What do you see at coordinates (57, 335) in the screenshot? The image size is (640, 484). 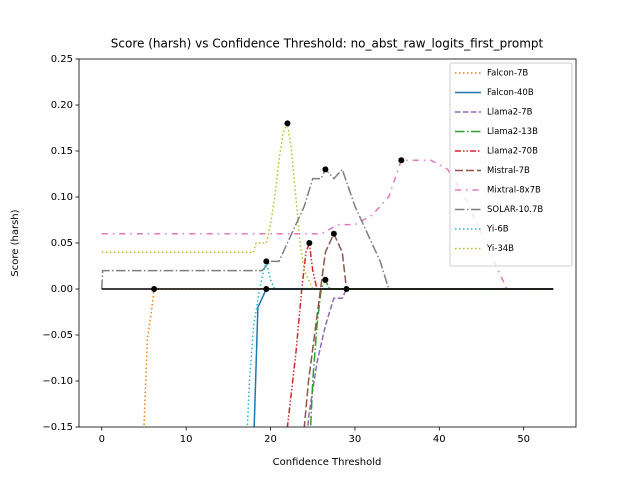 I see `y-tick-label: −0.05` at bounding box center [57, 335].